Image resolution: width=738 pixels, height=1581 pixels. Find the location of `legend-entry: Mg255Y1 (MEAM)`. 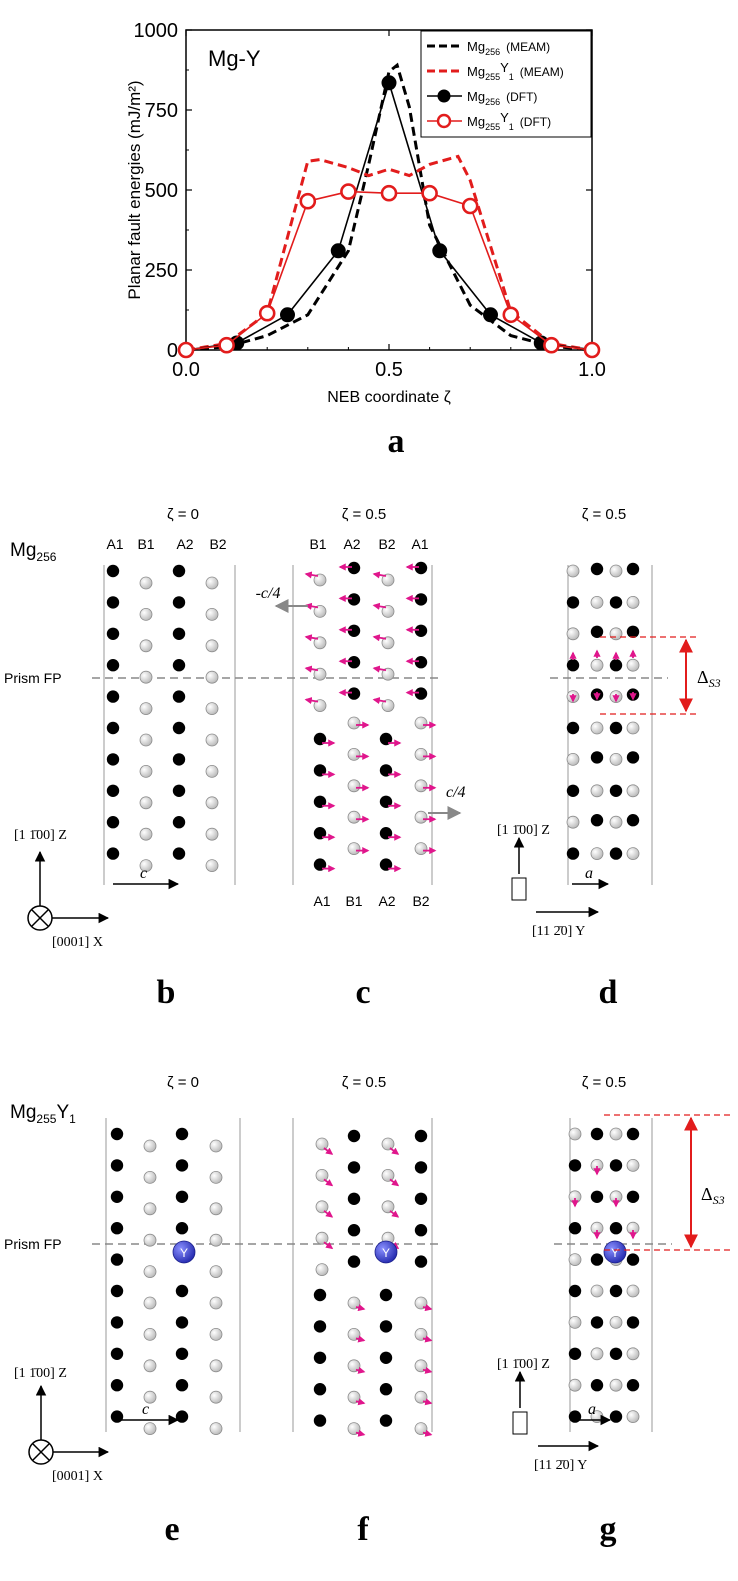

legend-entry: Mg255Y1 (MEAM) is located at coordinates (495, 71).